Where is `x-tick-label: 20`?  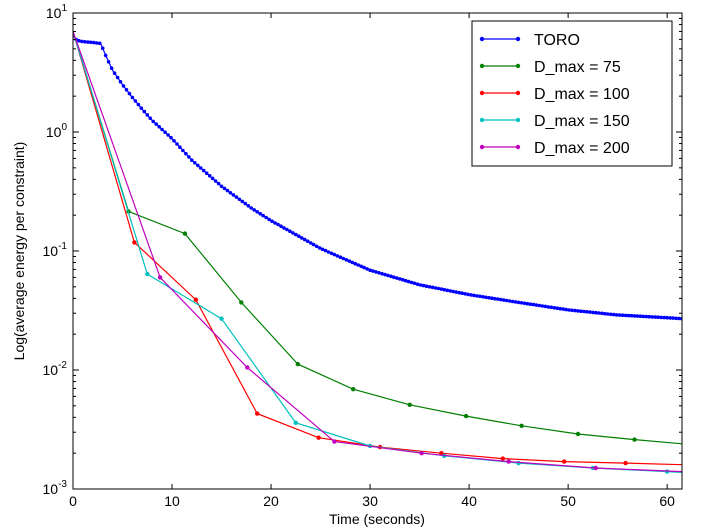
x-tick-label: 20 is located at coordinates (271, 501).